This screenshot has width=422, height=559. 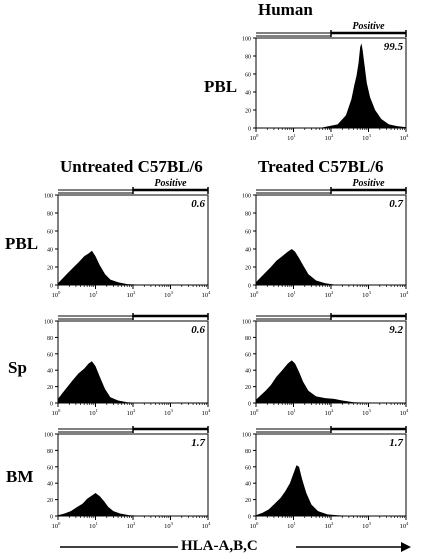 What do you see at coordinates (198, 330) in the screenshot?
I see `percent-positive-value: 0.6` at bounding box center [198, 330].